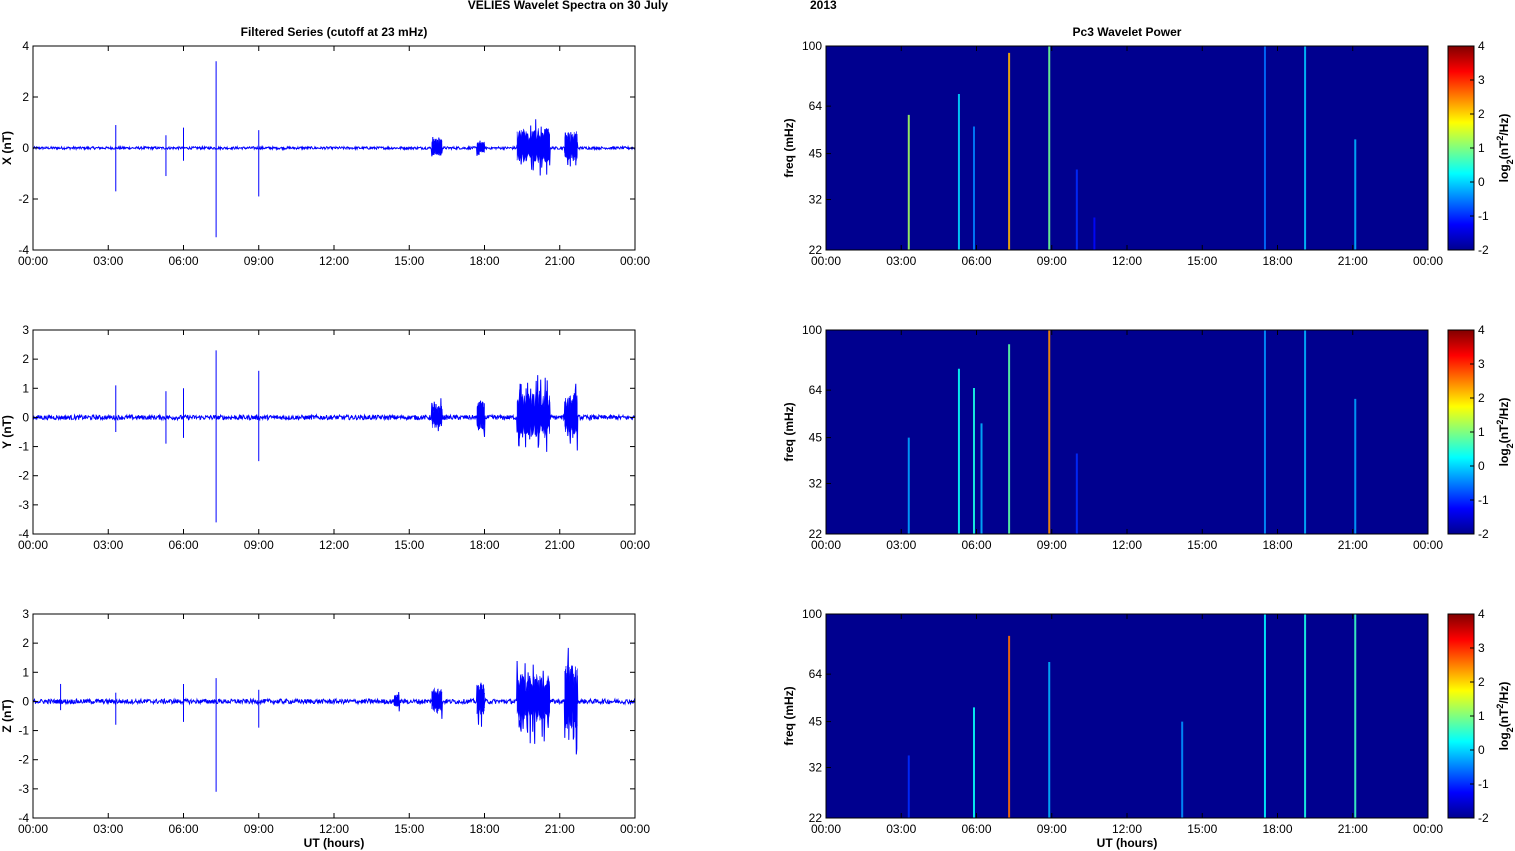  Describe the element at coordinates (1353, 829) in the screenshot. I see `spectrogram-z-xtick-label: 21:00` at that location.